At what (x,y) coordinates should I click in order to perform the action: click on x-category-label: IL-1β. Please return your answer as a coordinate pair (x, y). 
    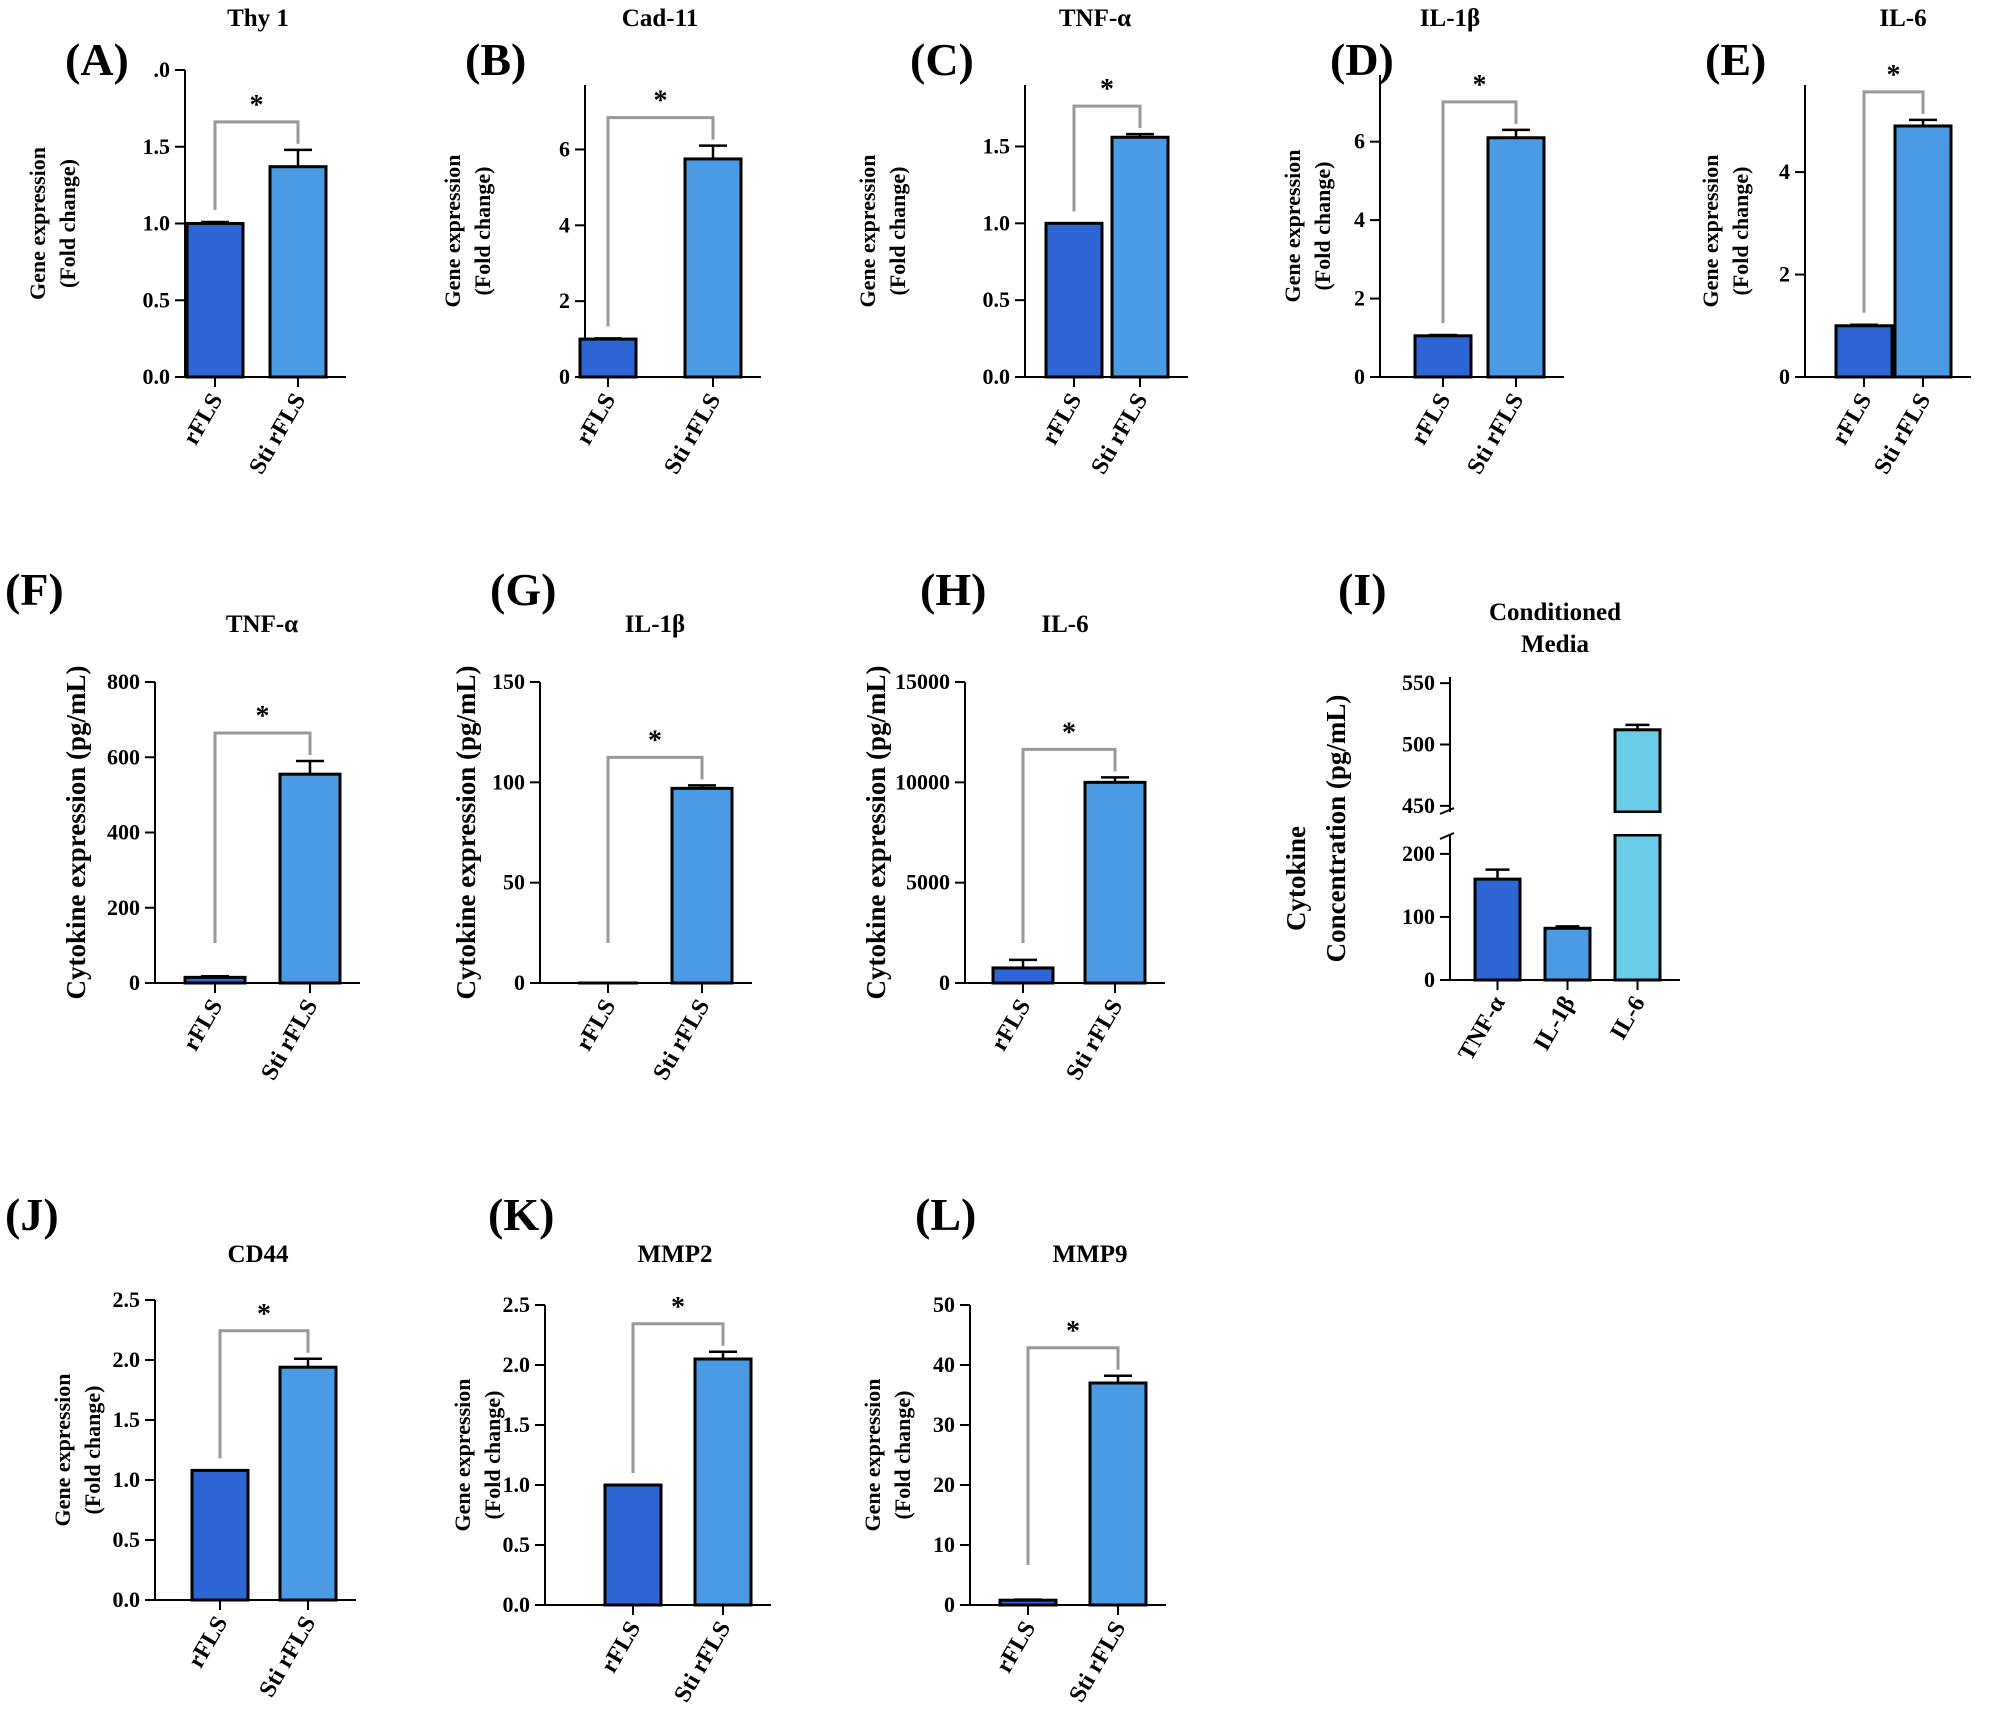
    Looking at the image, I should click on (1555, 1023).